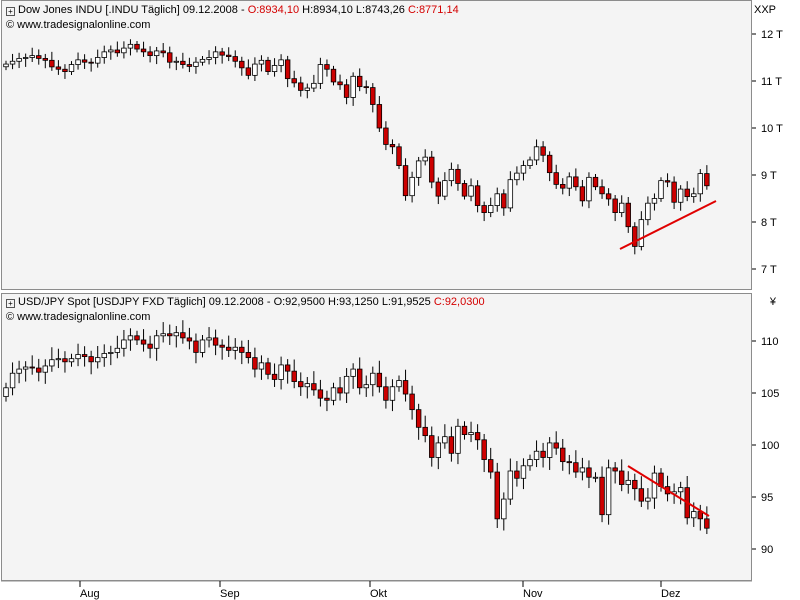 The width and height of the screenshot is (800, 600). What do you see at coordinates (767, 498) in the screenshot?
I see `y-axis-tick-label: 95` at bounding box center [767, 498].